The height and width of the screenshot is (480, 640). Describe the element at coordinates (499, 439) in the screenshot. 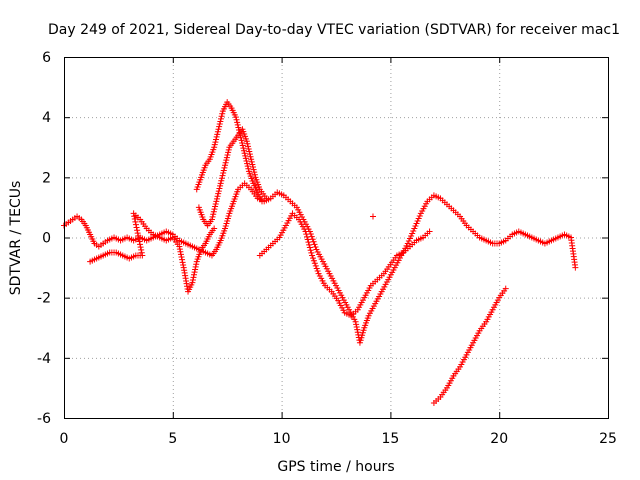

I see `x-tick-label-4: 20` at that location.